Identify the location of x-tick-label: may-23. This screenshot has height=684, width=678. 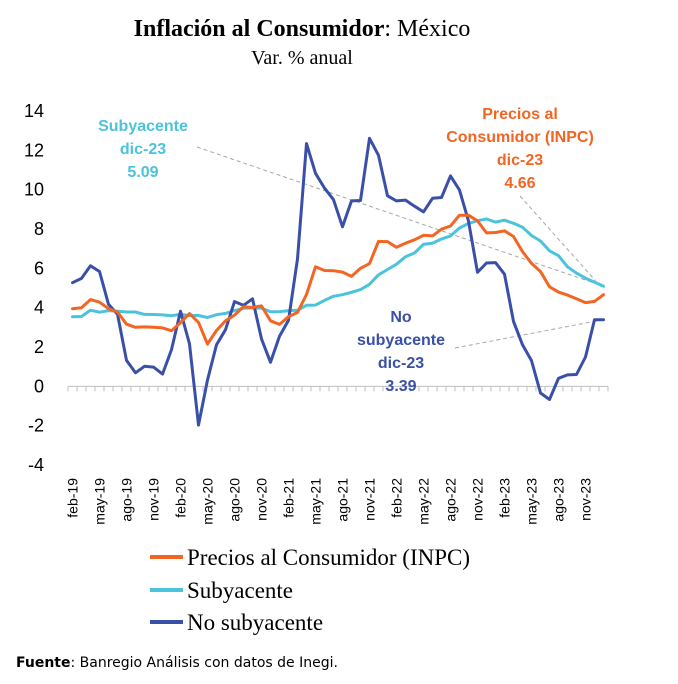
(532, 501).